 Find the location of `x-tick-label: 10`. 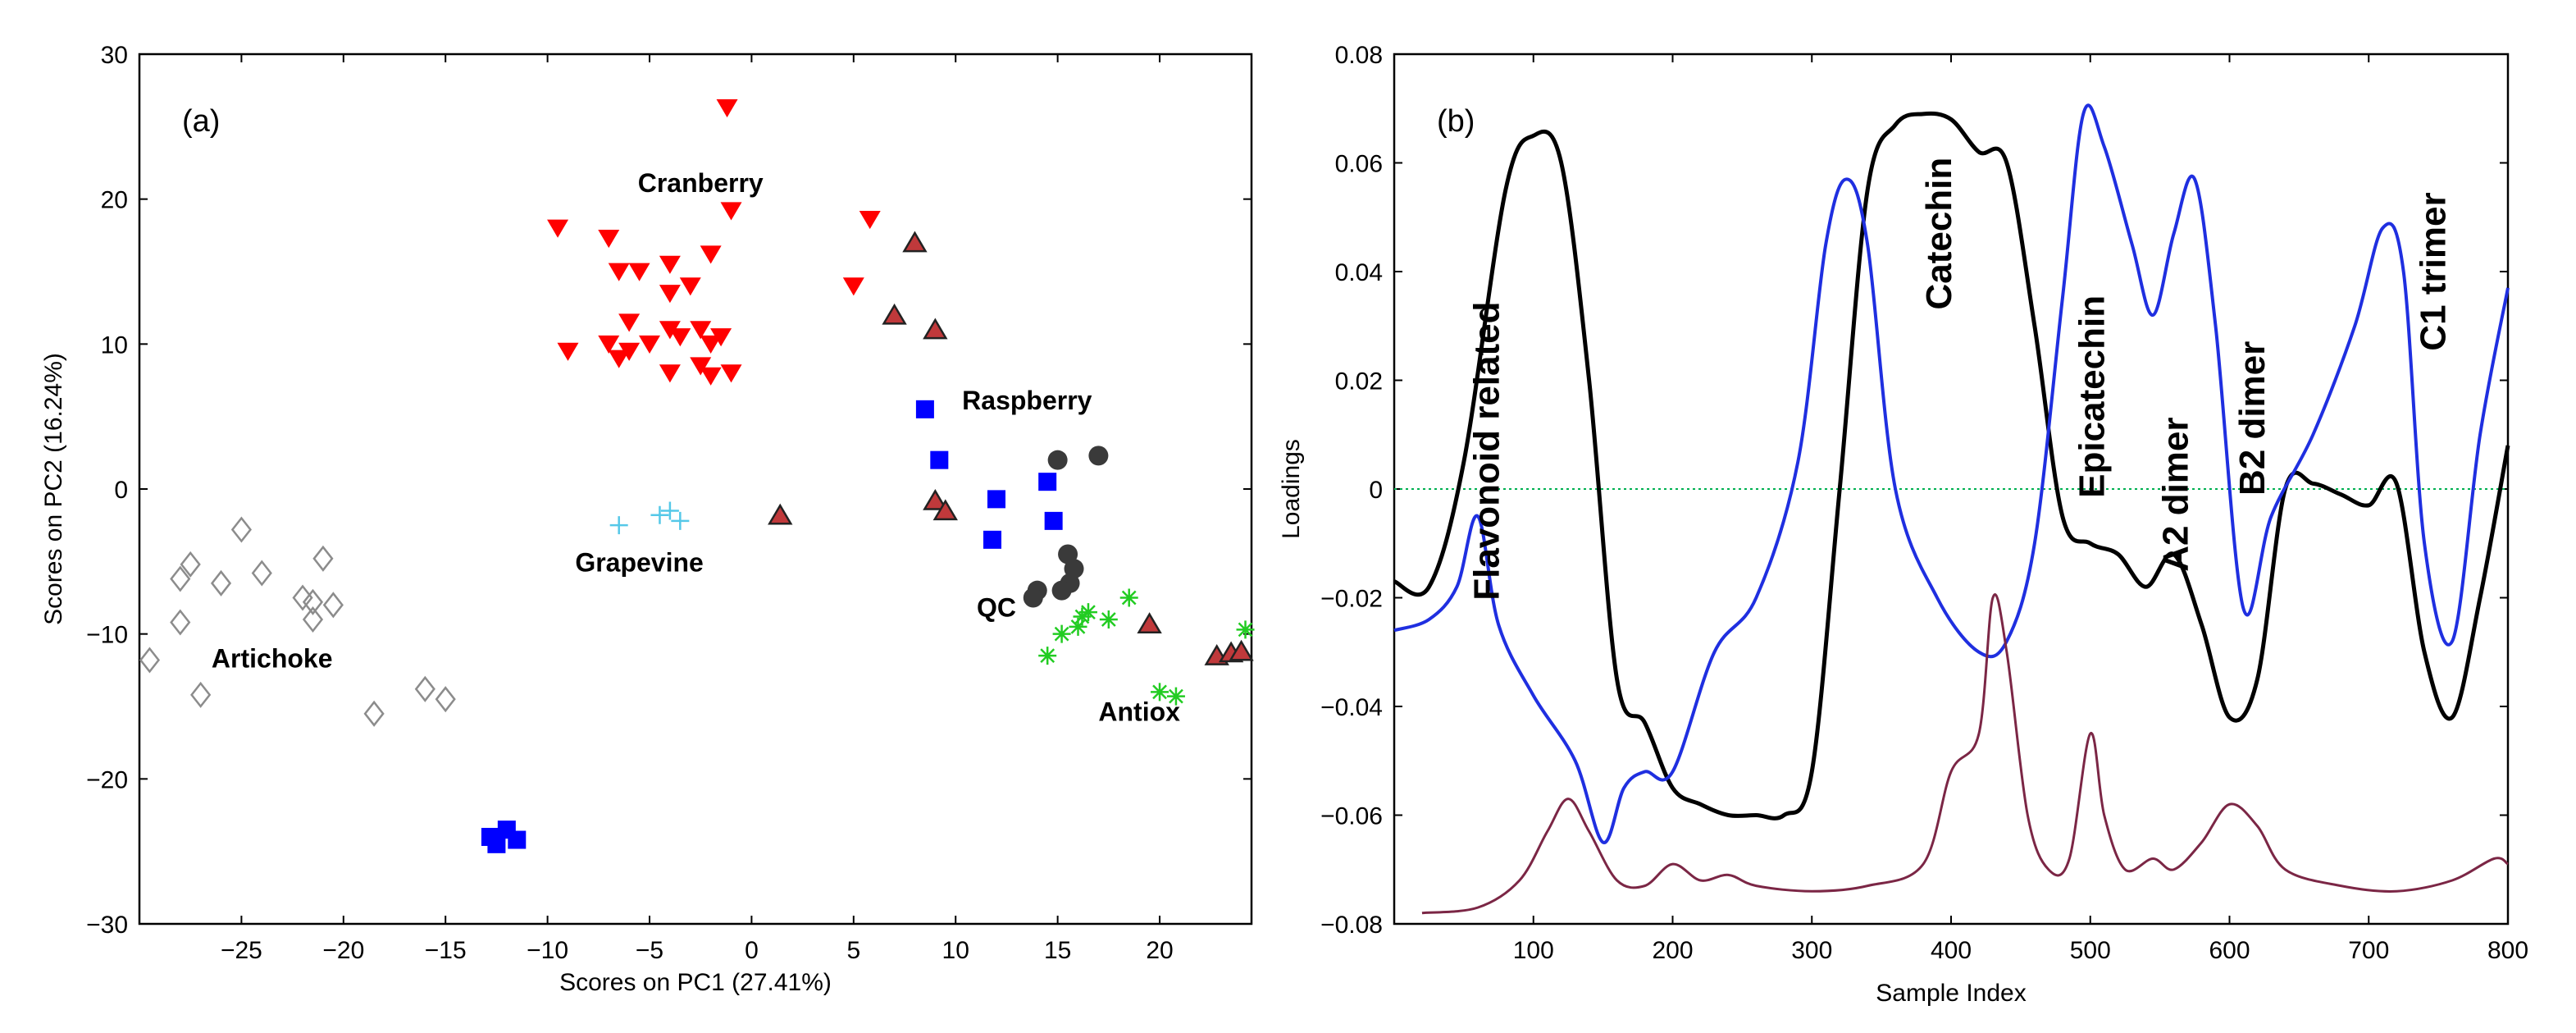

x-tick-label: 10 is located at coordinates (955, 950).